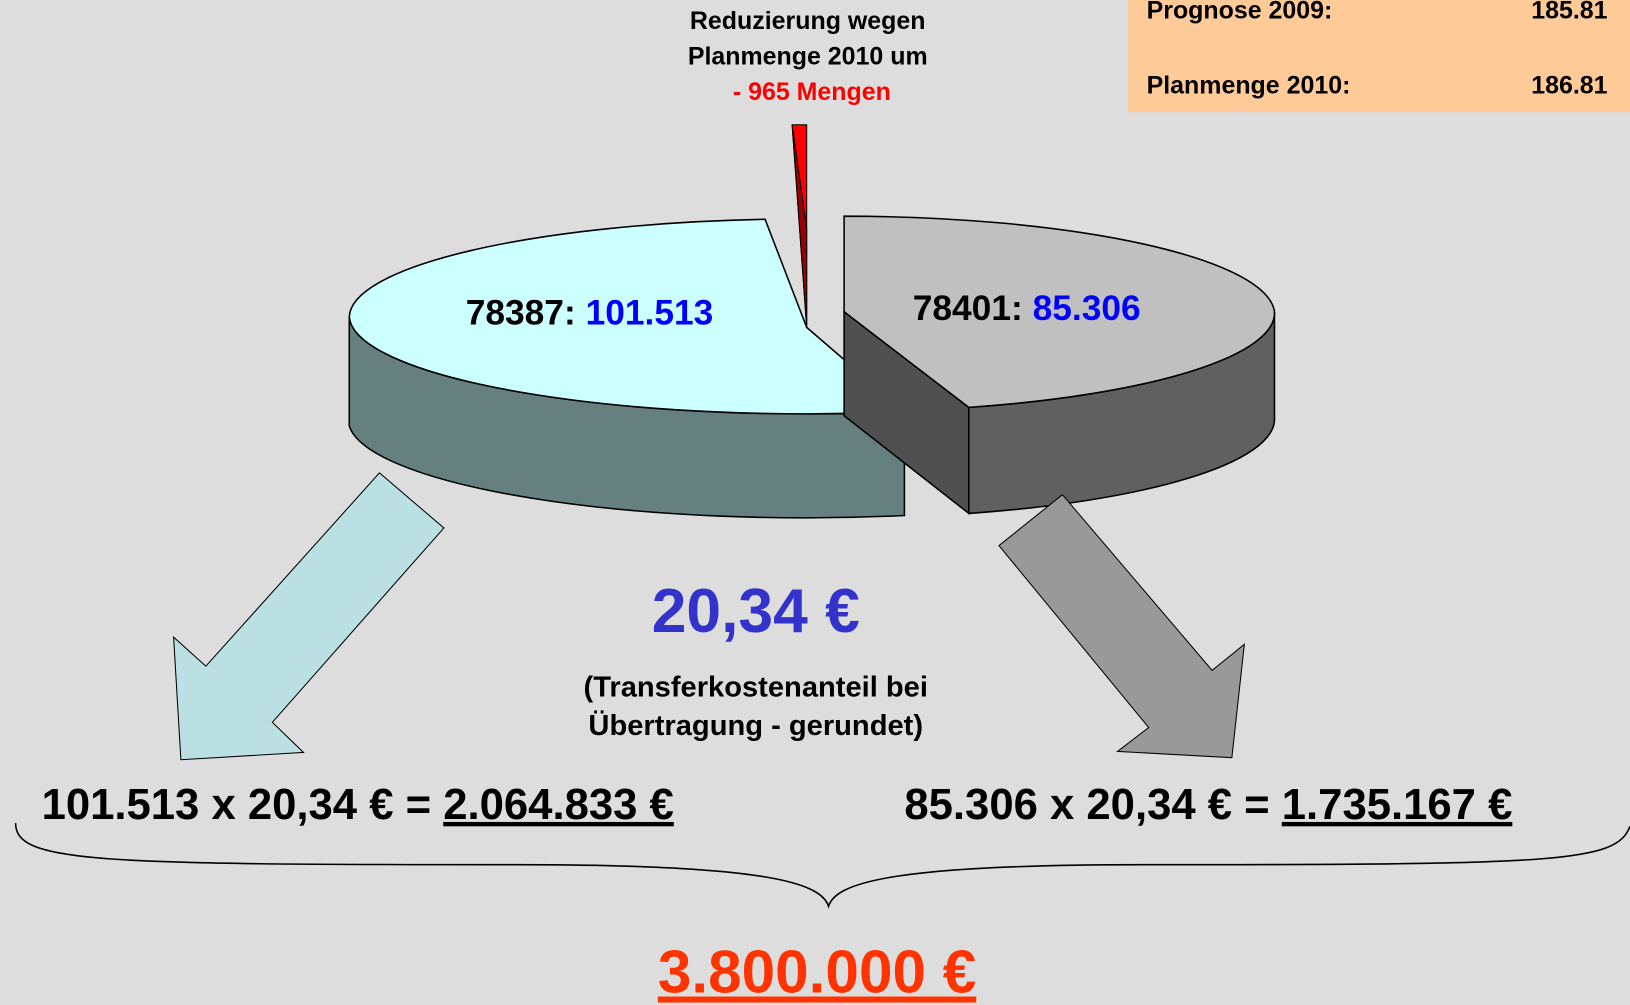 The height and width of the screenshot is (1005, 1630). I want to click on rate-note: (Transferkostenanteil bei, so click(756, 687).